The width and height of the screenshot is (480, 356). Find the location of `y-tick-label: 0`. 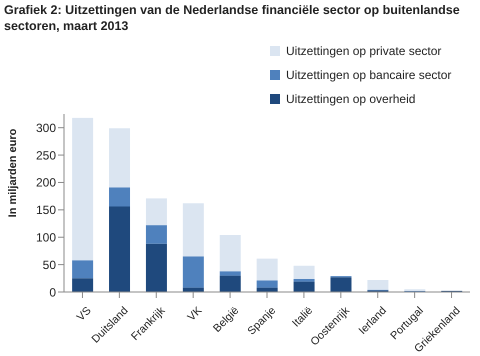

y-tick-label: 0 is located at coordinates (52, 292).